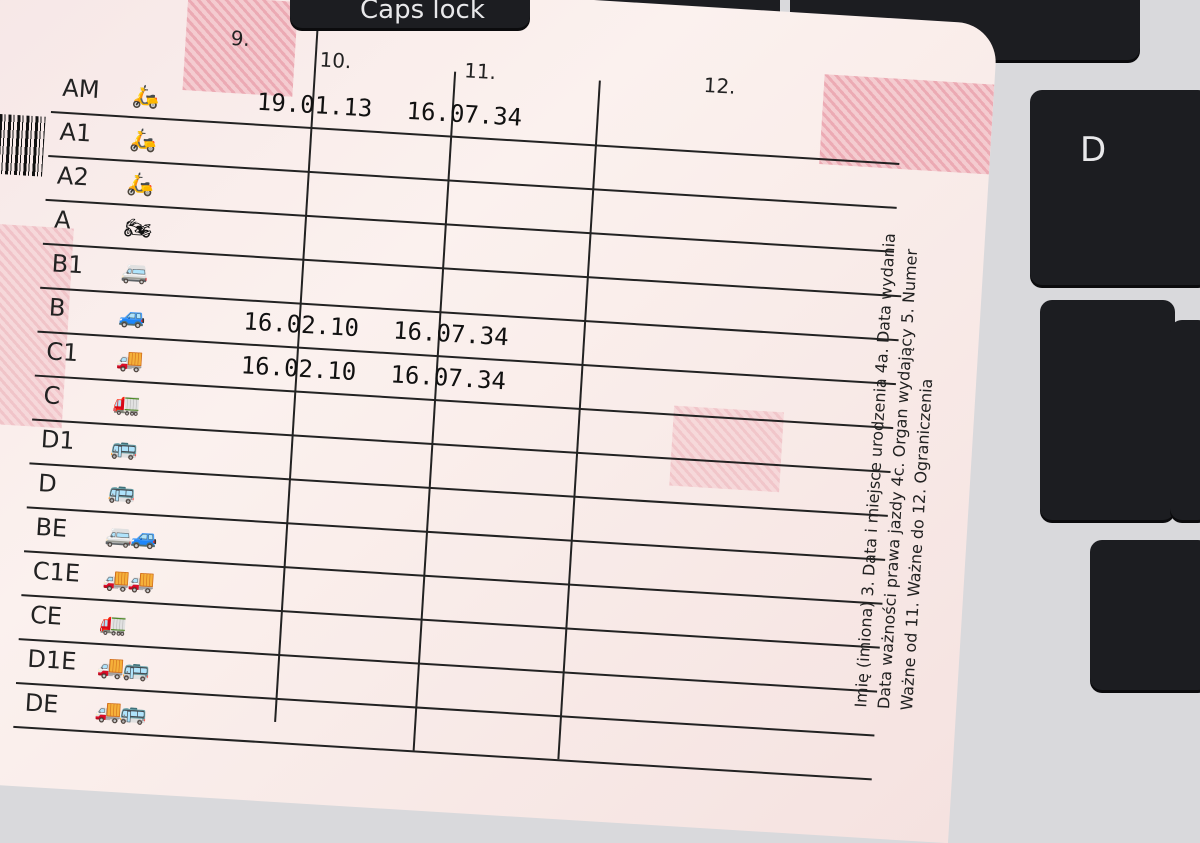 The image size is (1200, 843). Describe the element at coordinates (41, 703) in the screenshot. I see `category-label: DE` at that location.